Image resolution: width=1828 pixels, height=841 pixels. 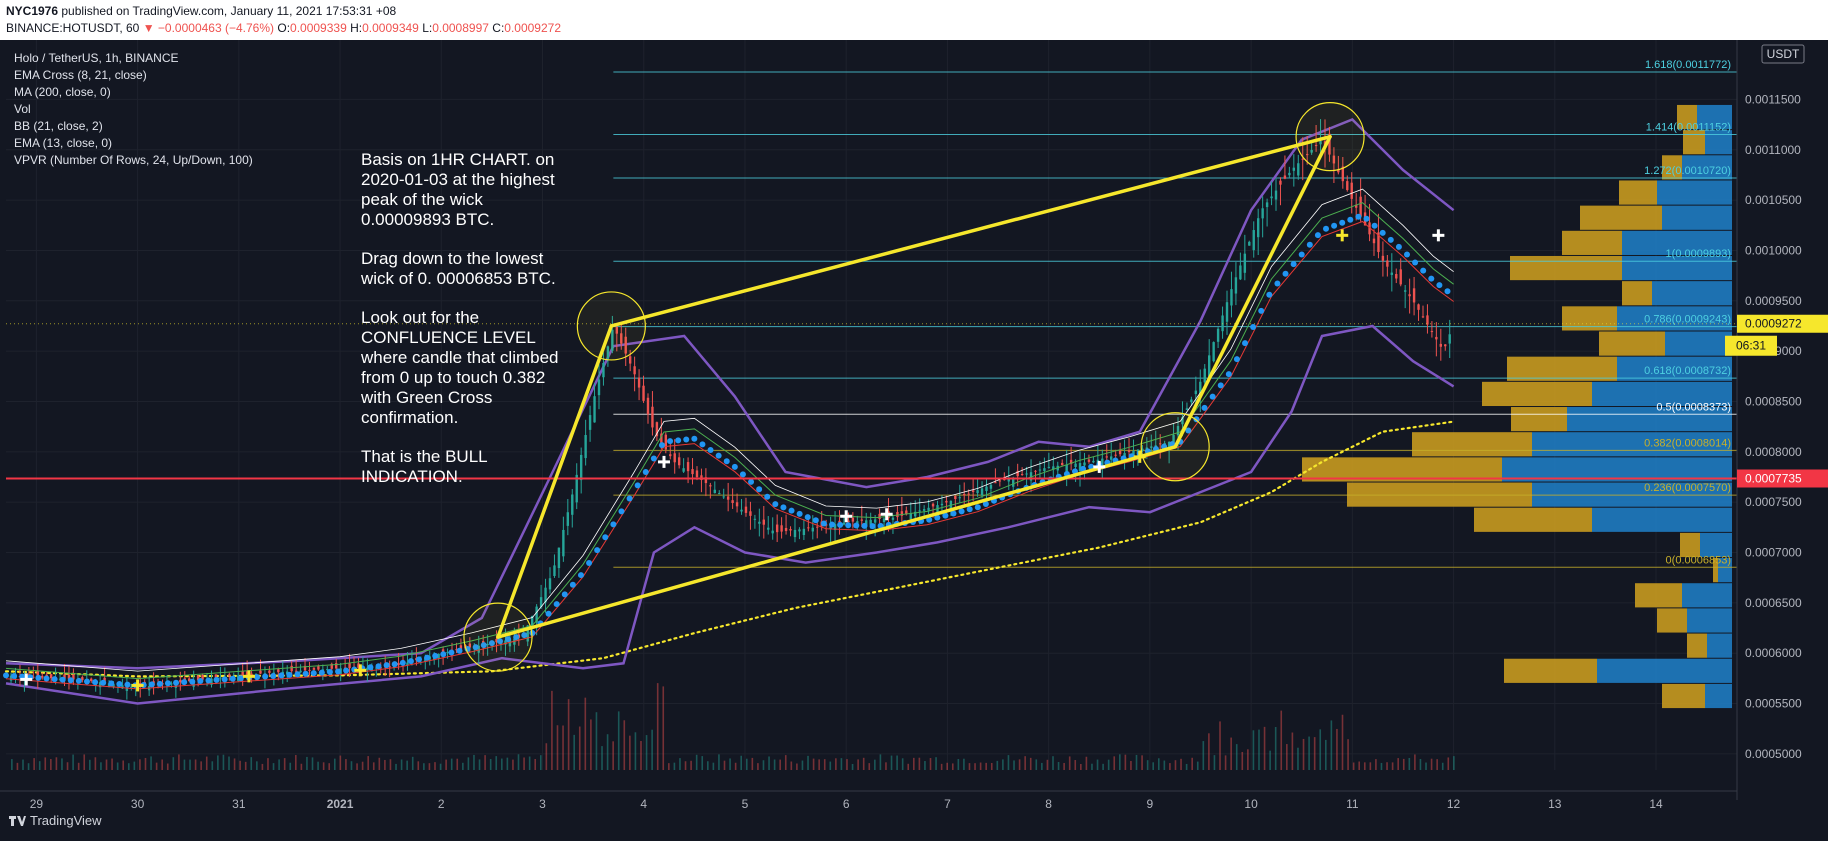 I want to click on price-tick-label: 0.0010000, so click(x=1773, y=250).